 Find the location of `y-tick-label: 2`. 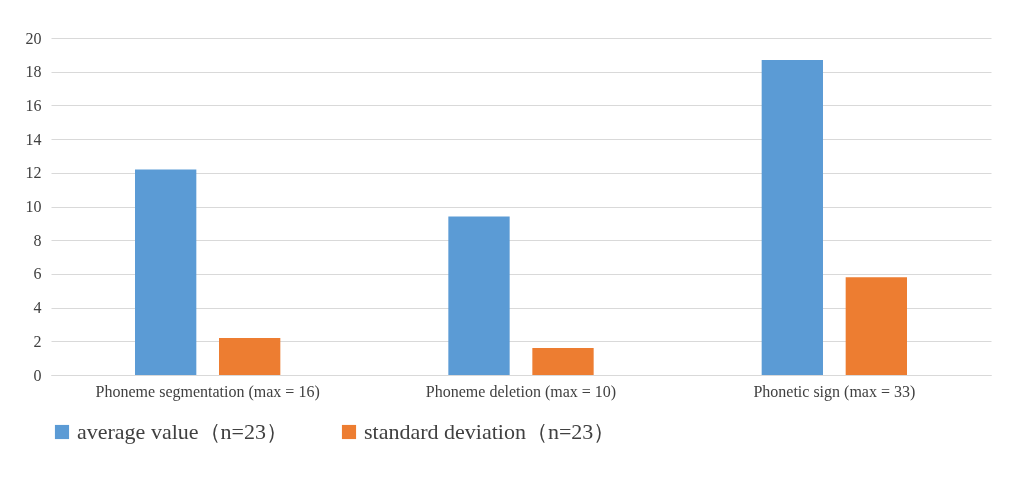

y-tick-label: 2 is located at coordinates (37, 341).